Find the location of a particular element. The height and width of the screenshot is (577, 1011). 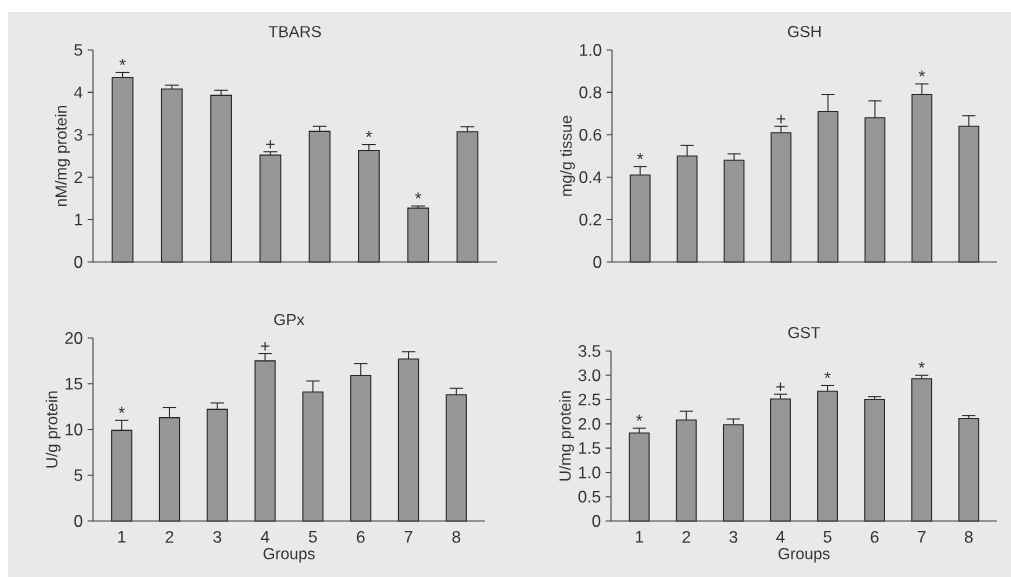

y-tick-label: 0.4 is located at coordinates (590, 177).